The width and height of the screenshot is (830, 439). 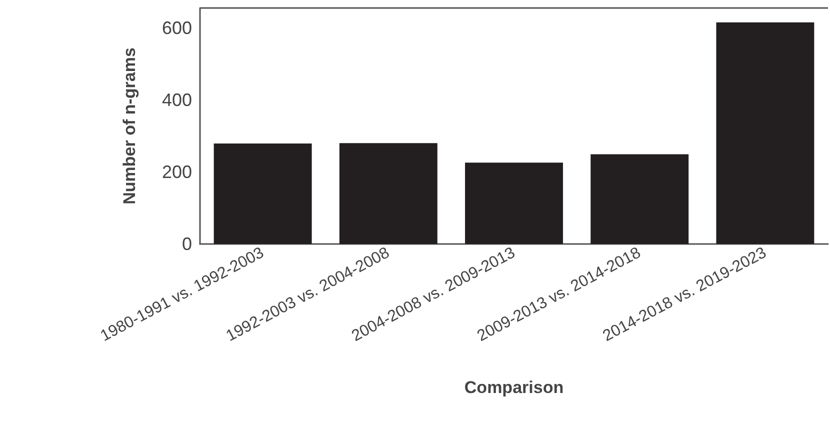 I want to click on y-tick-label: 200, so click(x=177, y=172).